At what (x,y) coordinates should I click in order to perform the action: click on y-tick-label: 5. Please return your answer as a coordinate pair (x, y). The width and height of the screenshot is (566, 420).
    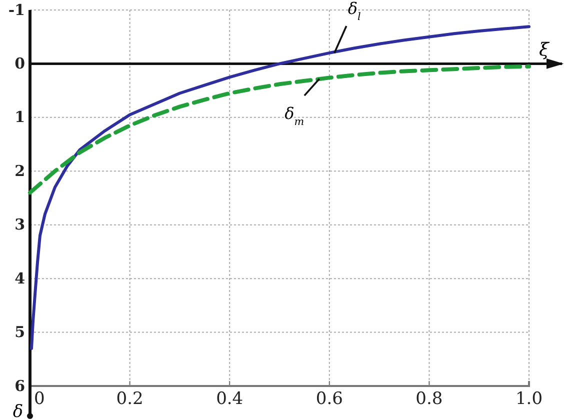
    Looking at the image, I should click on (19, 332).